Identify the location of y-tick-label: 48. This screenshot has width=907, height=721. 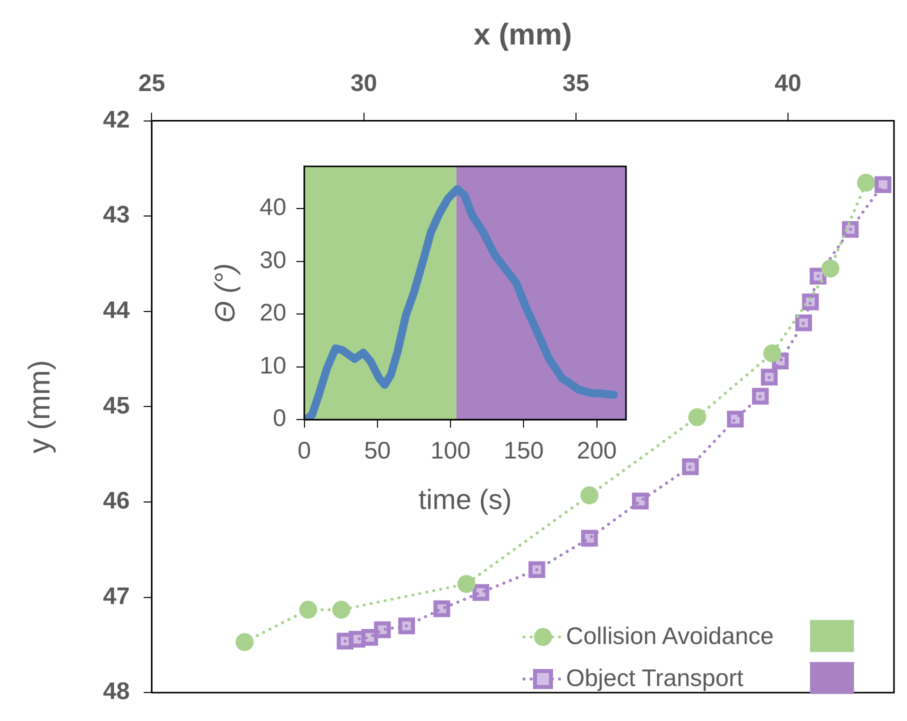
(116, 692).